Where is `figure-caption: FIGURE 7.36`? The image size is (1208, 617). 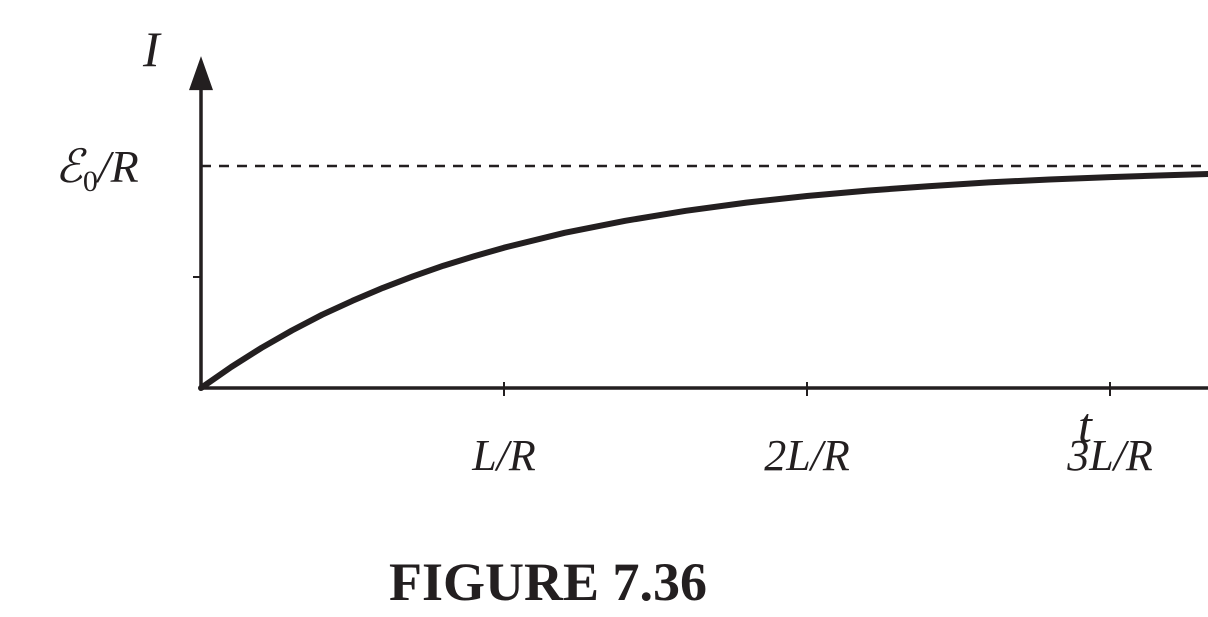
figure-caption: FIGURE 7.36 is located at coordinates (548, 582).